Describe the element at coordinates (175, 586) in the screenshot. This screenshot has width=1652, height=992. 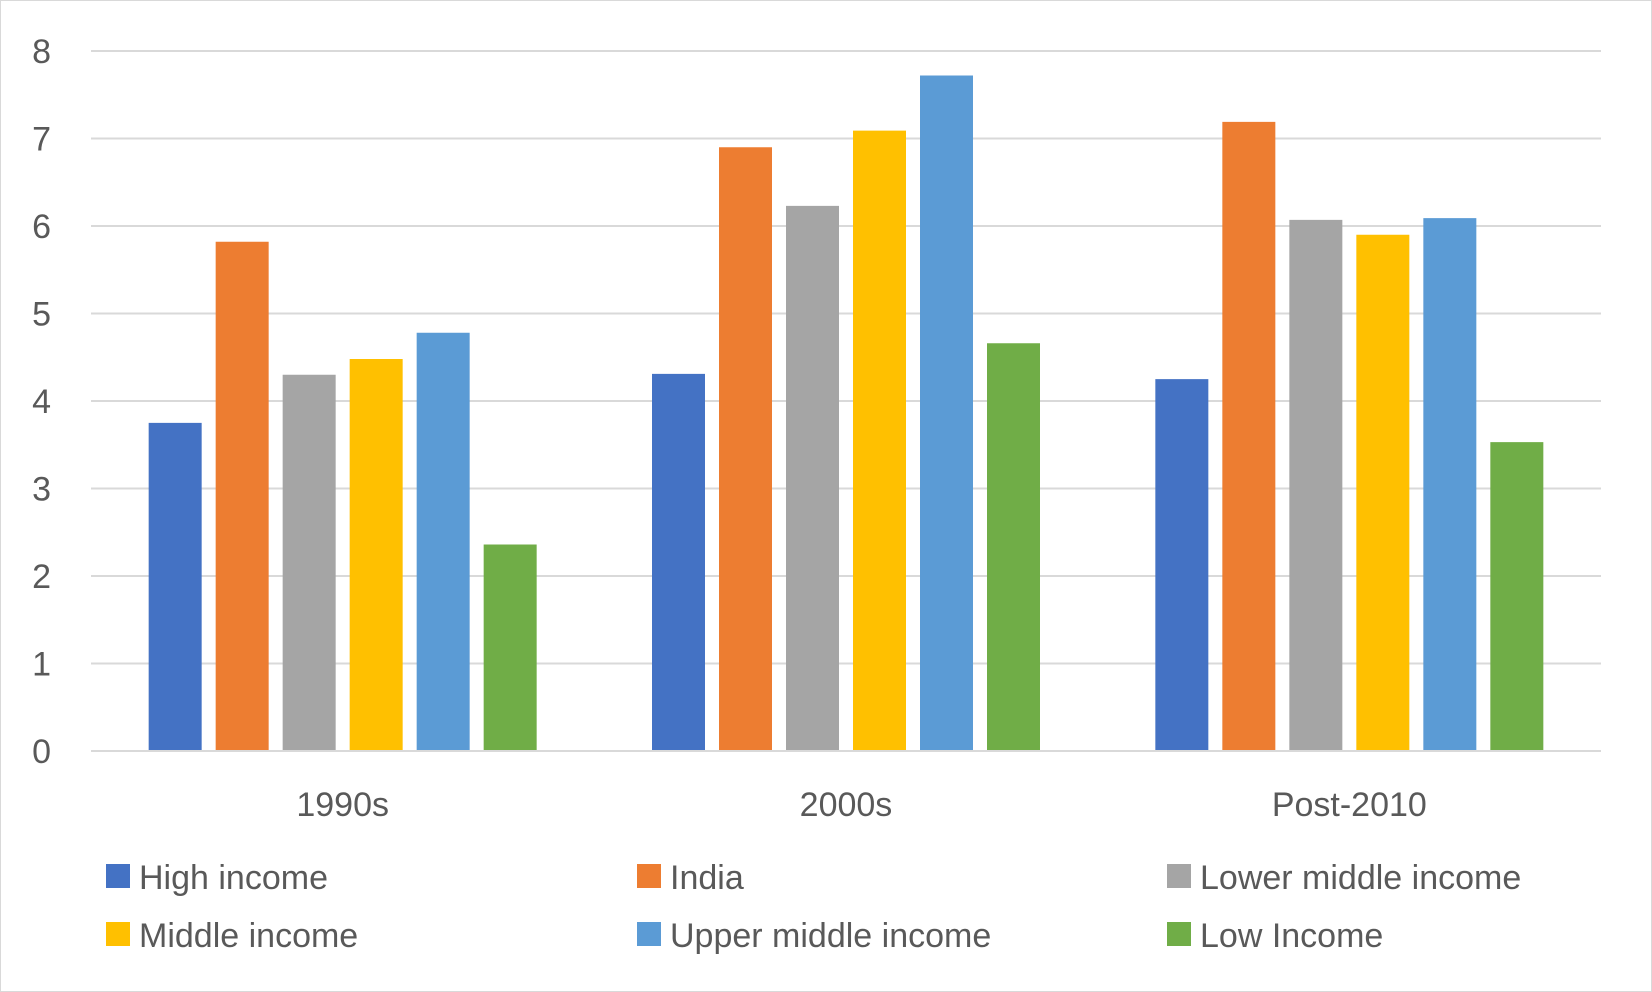
I see `bar-high-income-1990s` at that location.